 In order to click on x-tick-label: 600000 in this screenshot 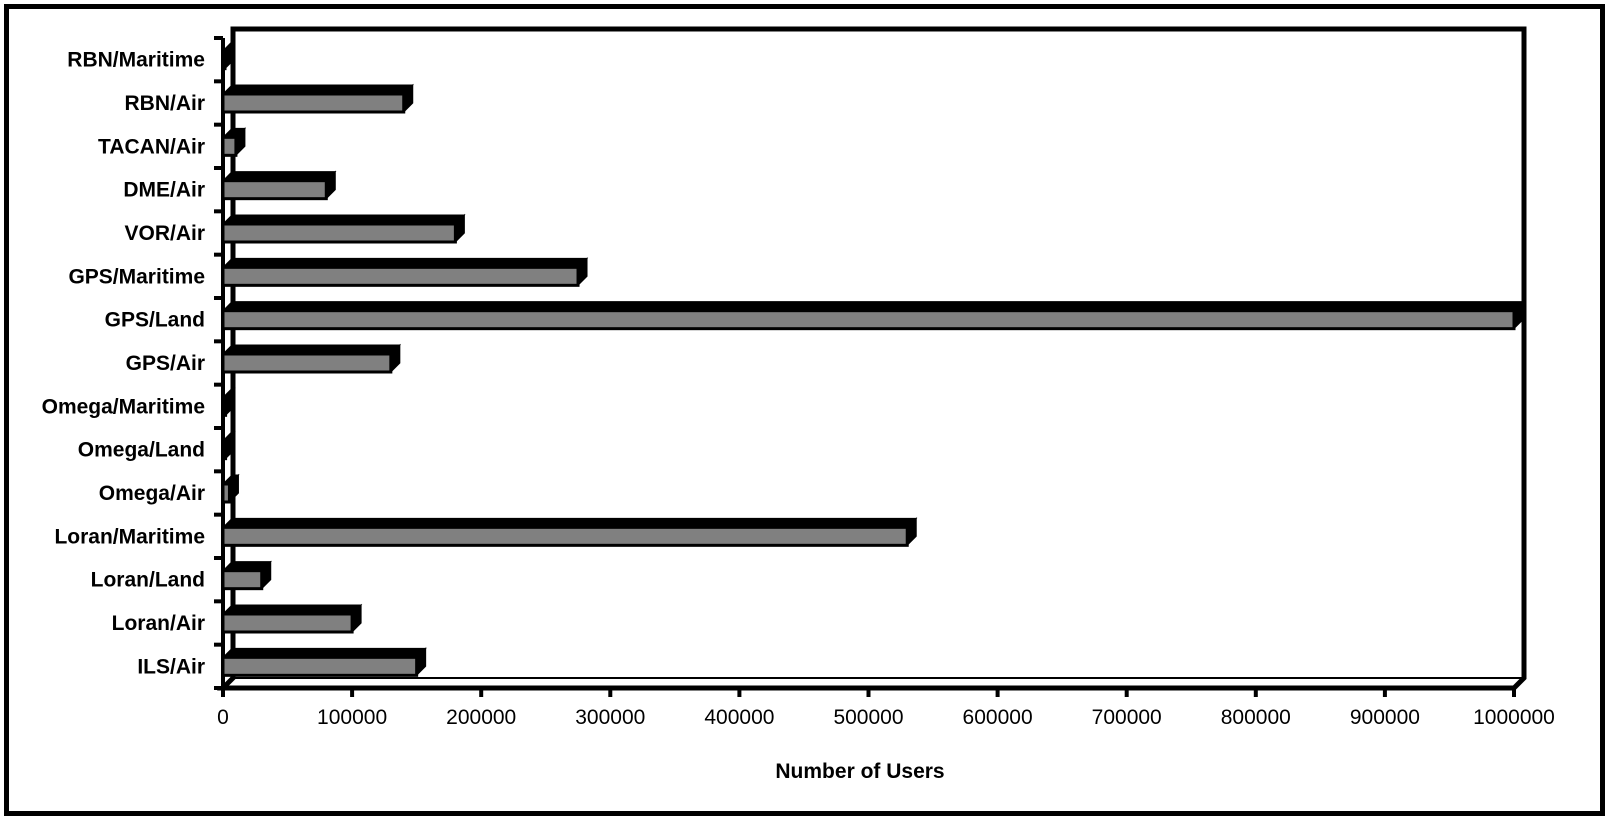, I will do `click(998, 717)`.